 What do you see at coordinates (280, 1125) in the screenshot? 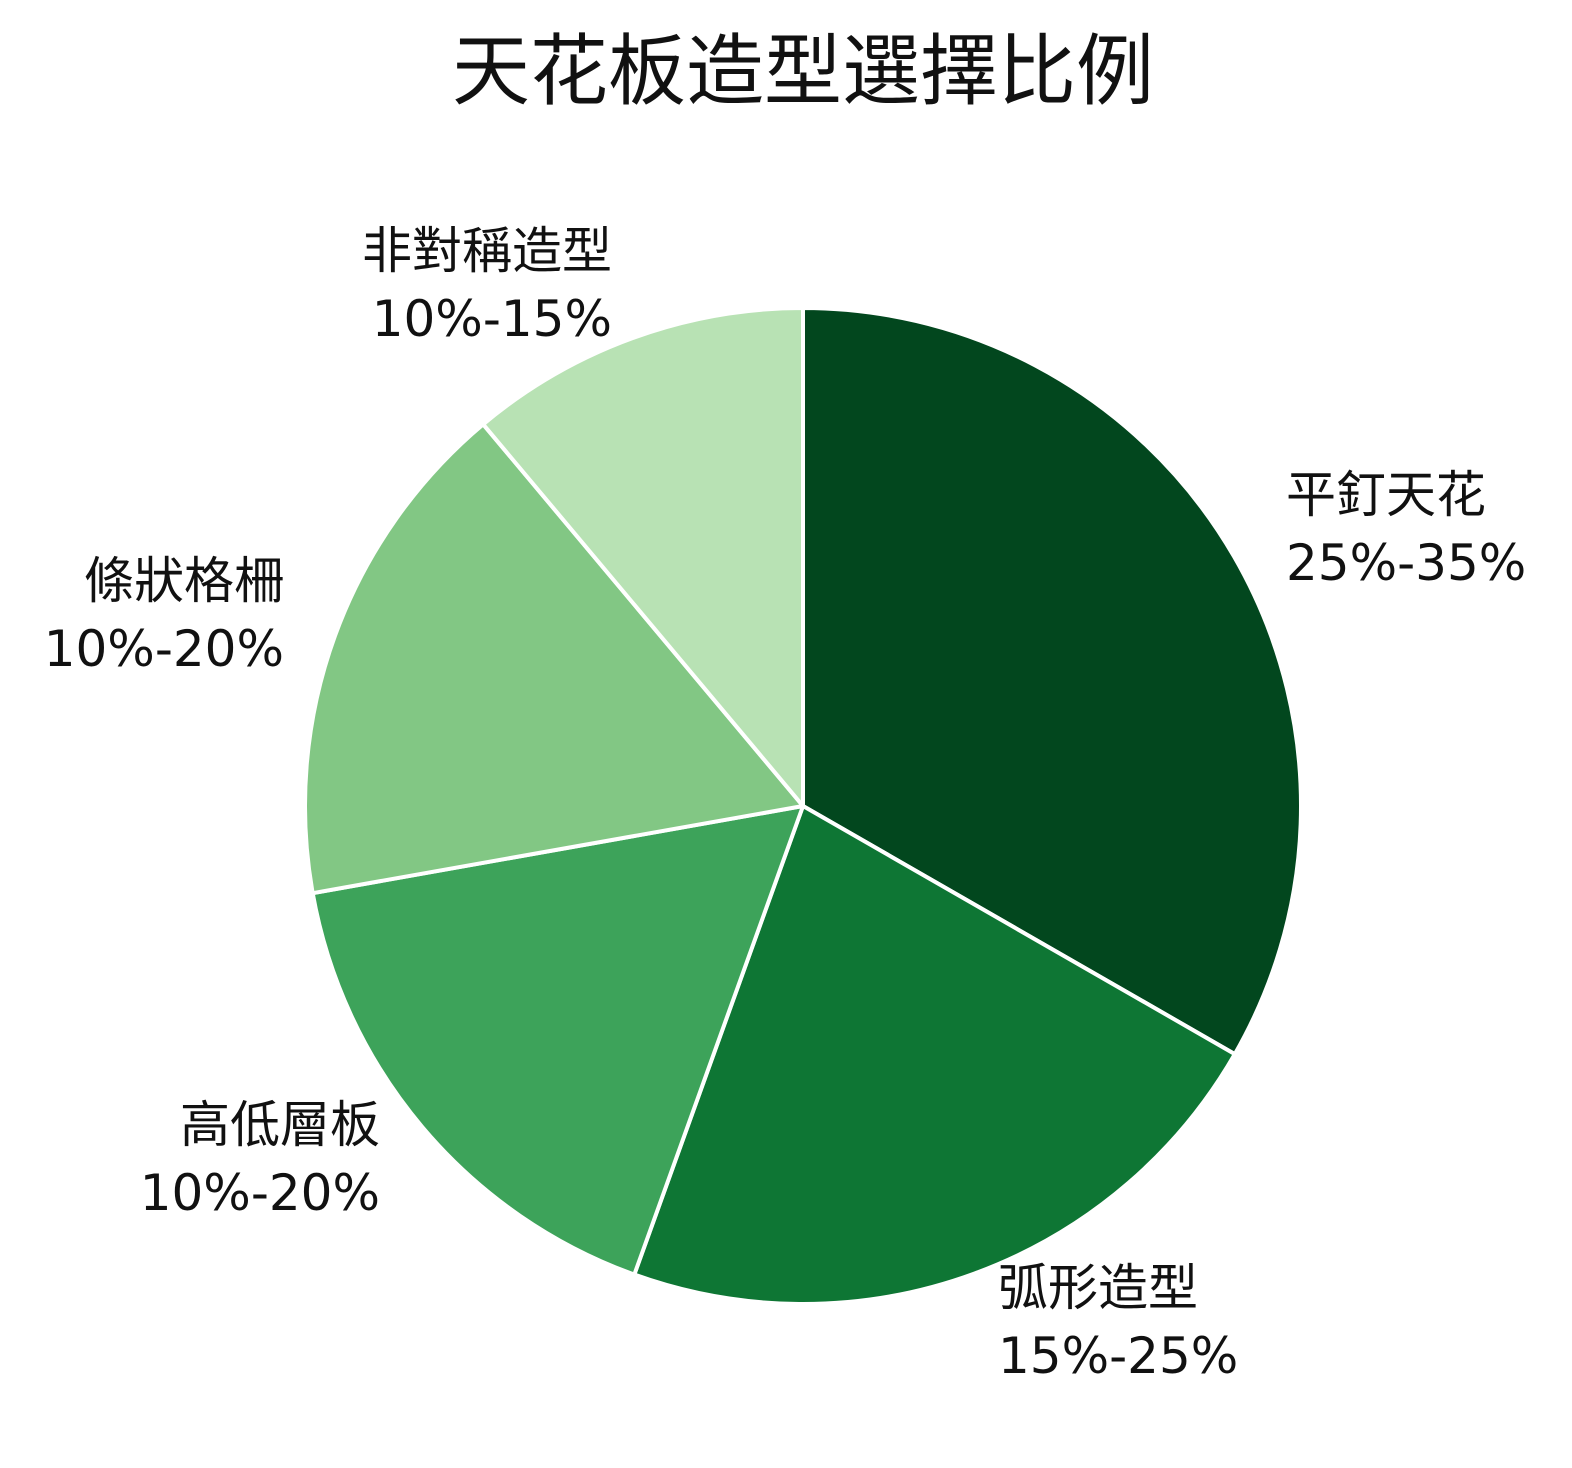
I see `slice-label-3: 高低層板` at bounding box center [280, 1125].